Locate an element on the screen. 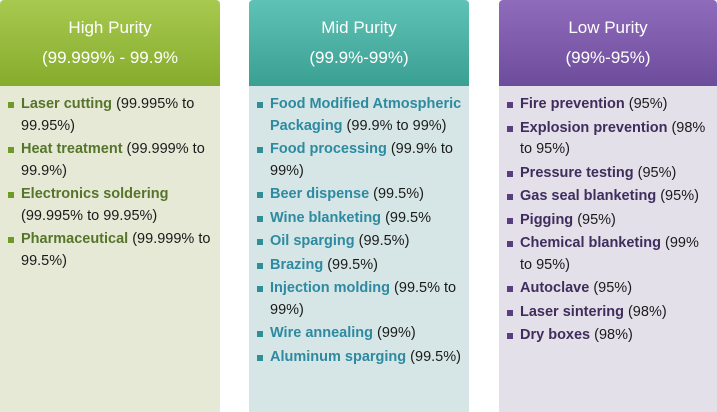 This screenshot has height=412, width=717. purity-value: (99.999% to 99.9%) is located at coordinates (113, 160).